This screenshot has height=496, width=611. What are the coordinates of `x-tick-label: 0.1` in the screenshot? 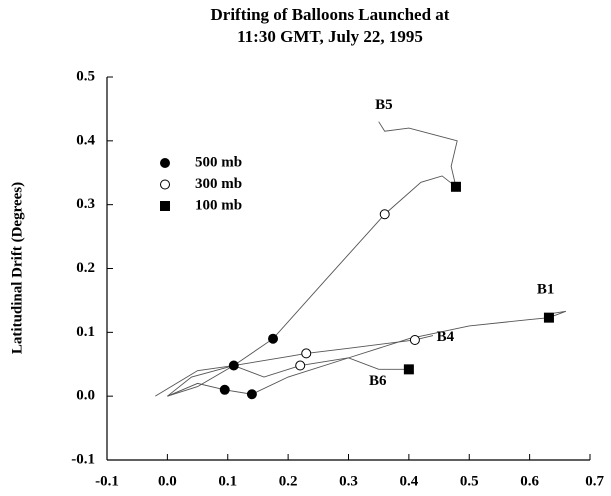 It's located at (227, 481).